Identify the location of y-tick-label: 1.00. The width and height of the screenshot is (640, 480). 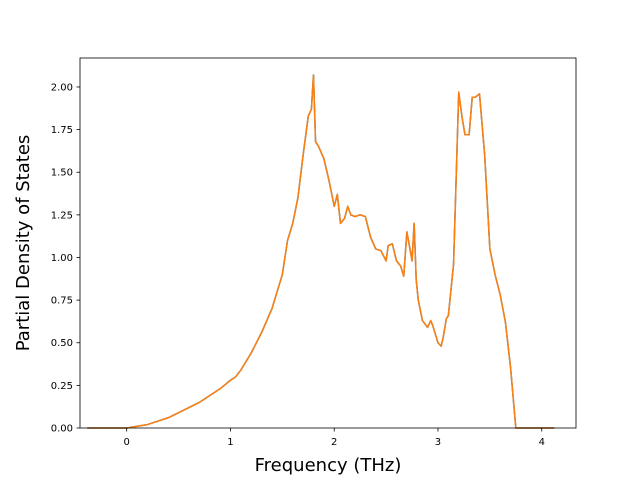
(62, 258).